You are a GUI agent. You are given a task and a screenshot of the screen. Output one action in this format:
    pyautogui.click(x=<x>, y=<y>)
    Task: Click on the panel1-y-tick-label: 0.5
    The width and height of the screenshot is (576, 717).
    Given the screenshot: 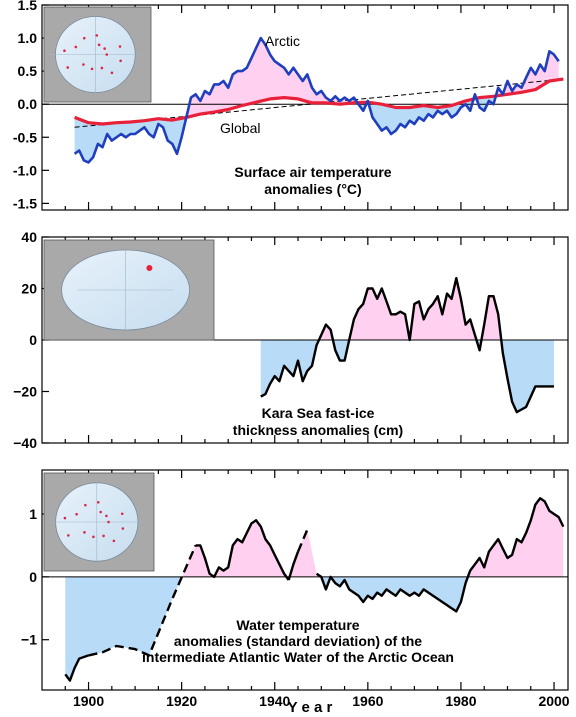 What is the action you would take?
    pyautogui.click(x=28, y=71)
    